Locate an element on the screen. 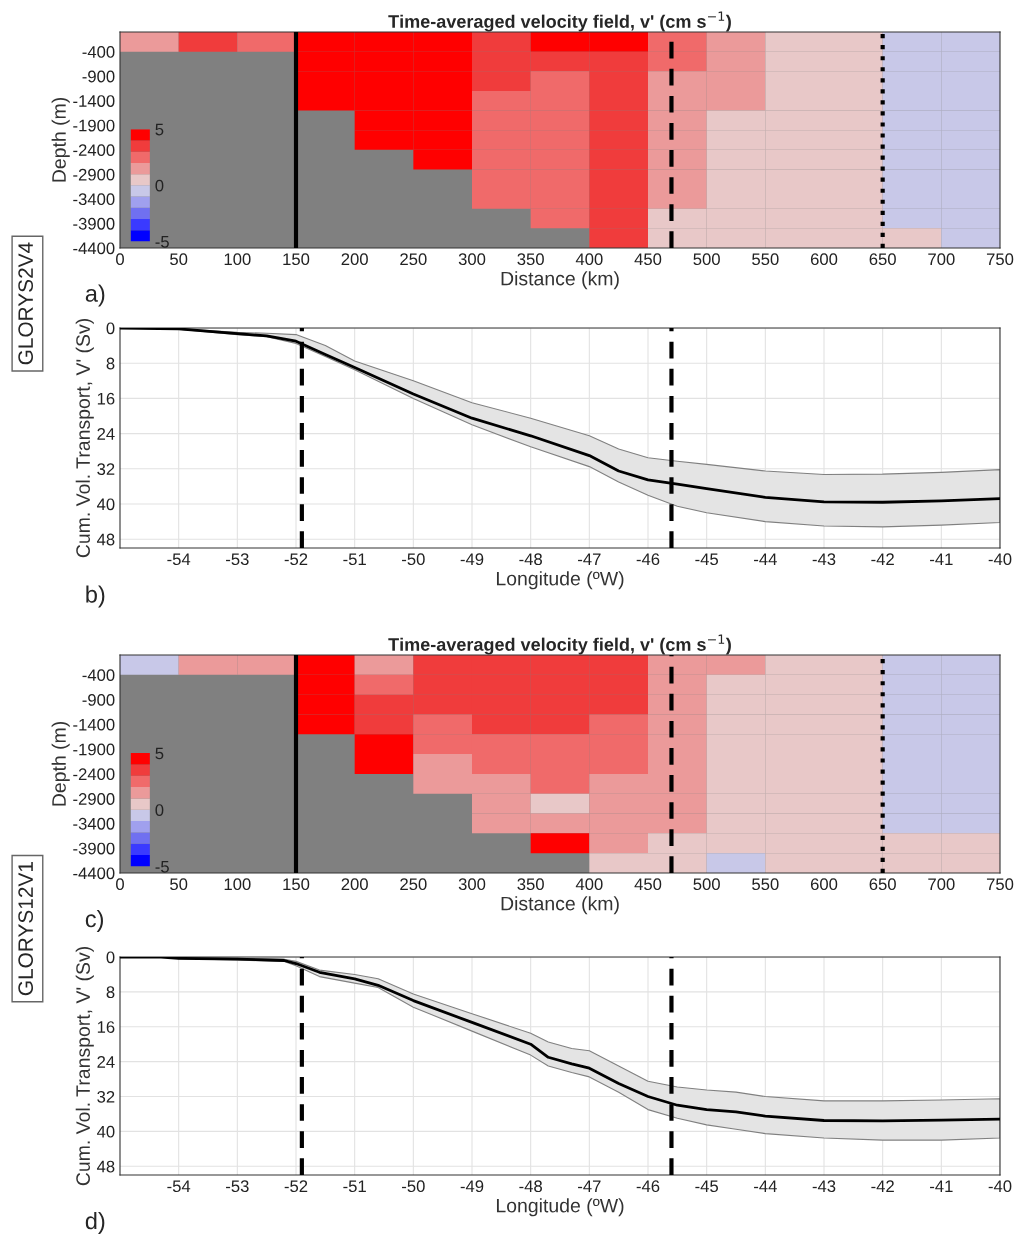 The height and width of the screenshot is (1236, 1016). x-tick-label: 450 is located at coordinates (648, 884).